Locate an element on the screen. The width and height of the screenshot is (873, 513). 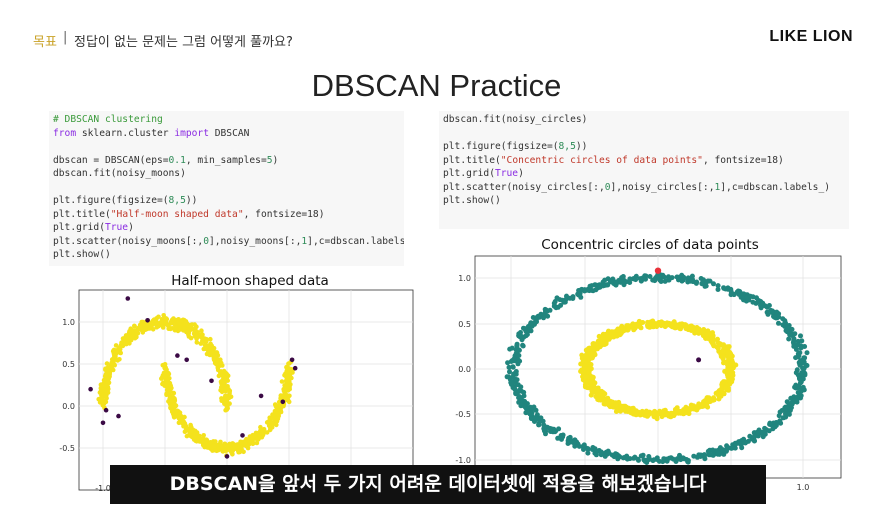
code-keyword: True is located at coordinates (506, 173).